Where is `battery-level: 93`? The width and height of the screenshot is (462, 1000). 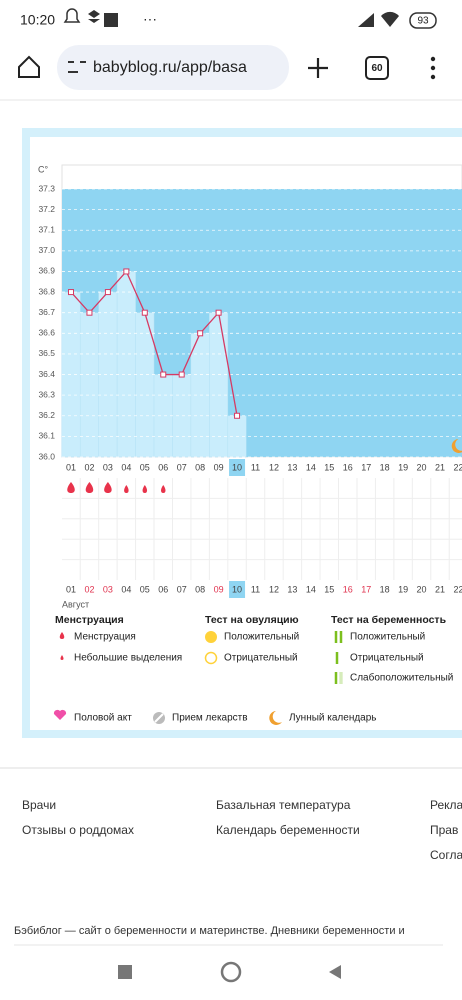
battery-level: 93 is located at coordinates (423, 21).